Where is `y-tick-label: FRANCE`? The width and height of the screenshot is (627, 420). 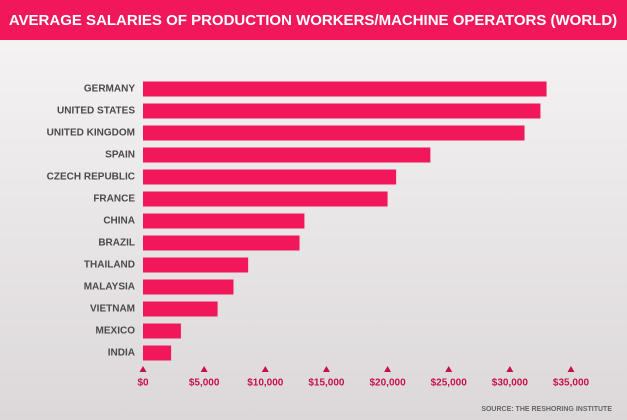 y-tick-label: FRANCE is located at coordinates (114, 199).